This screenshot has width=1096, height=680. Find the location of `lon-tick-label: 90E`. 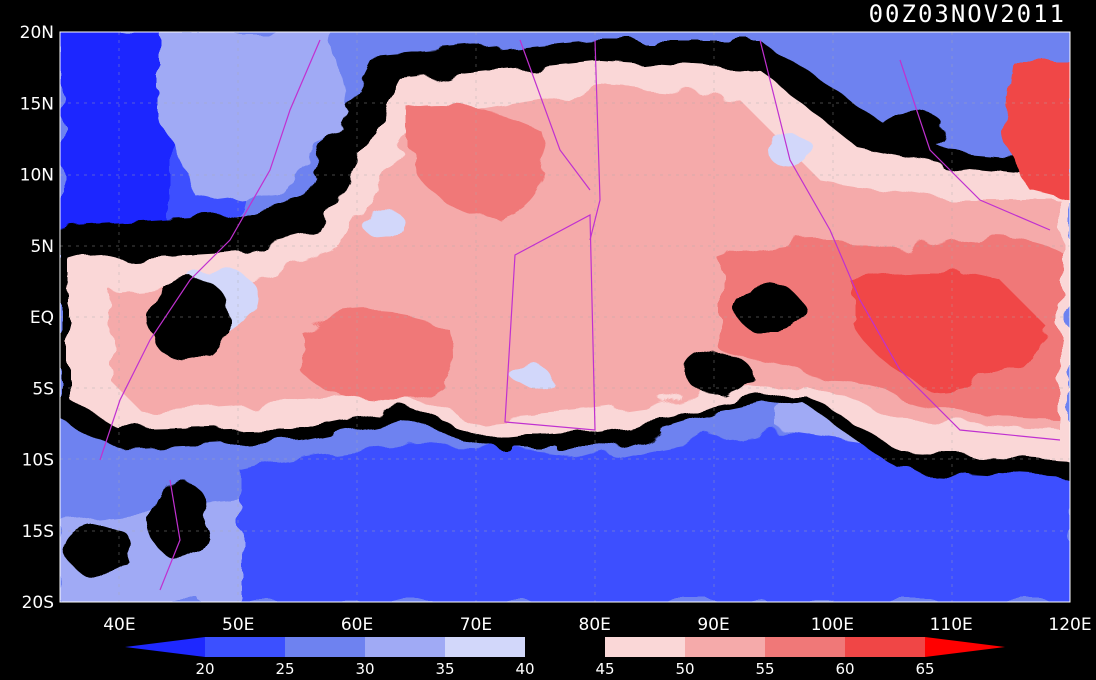

lon-tick-label: 90E is located at coordinates (713, 625).